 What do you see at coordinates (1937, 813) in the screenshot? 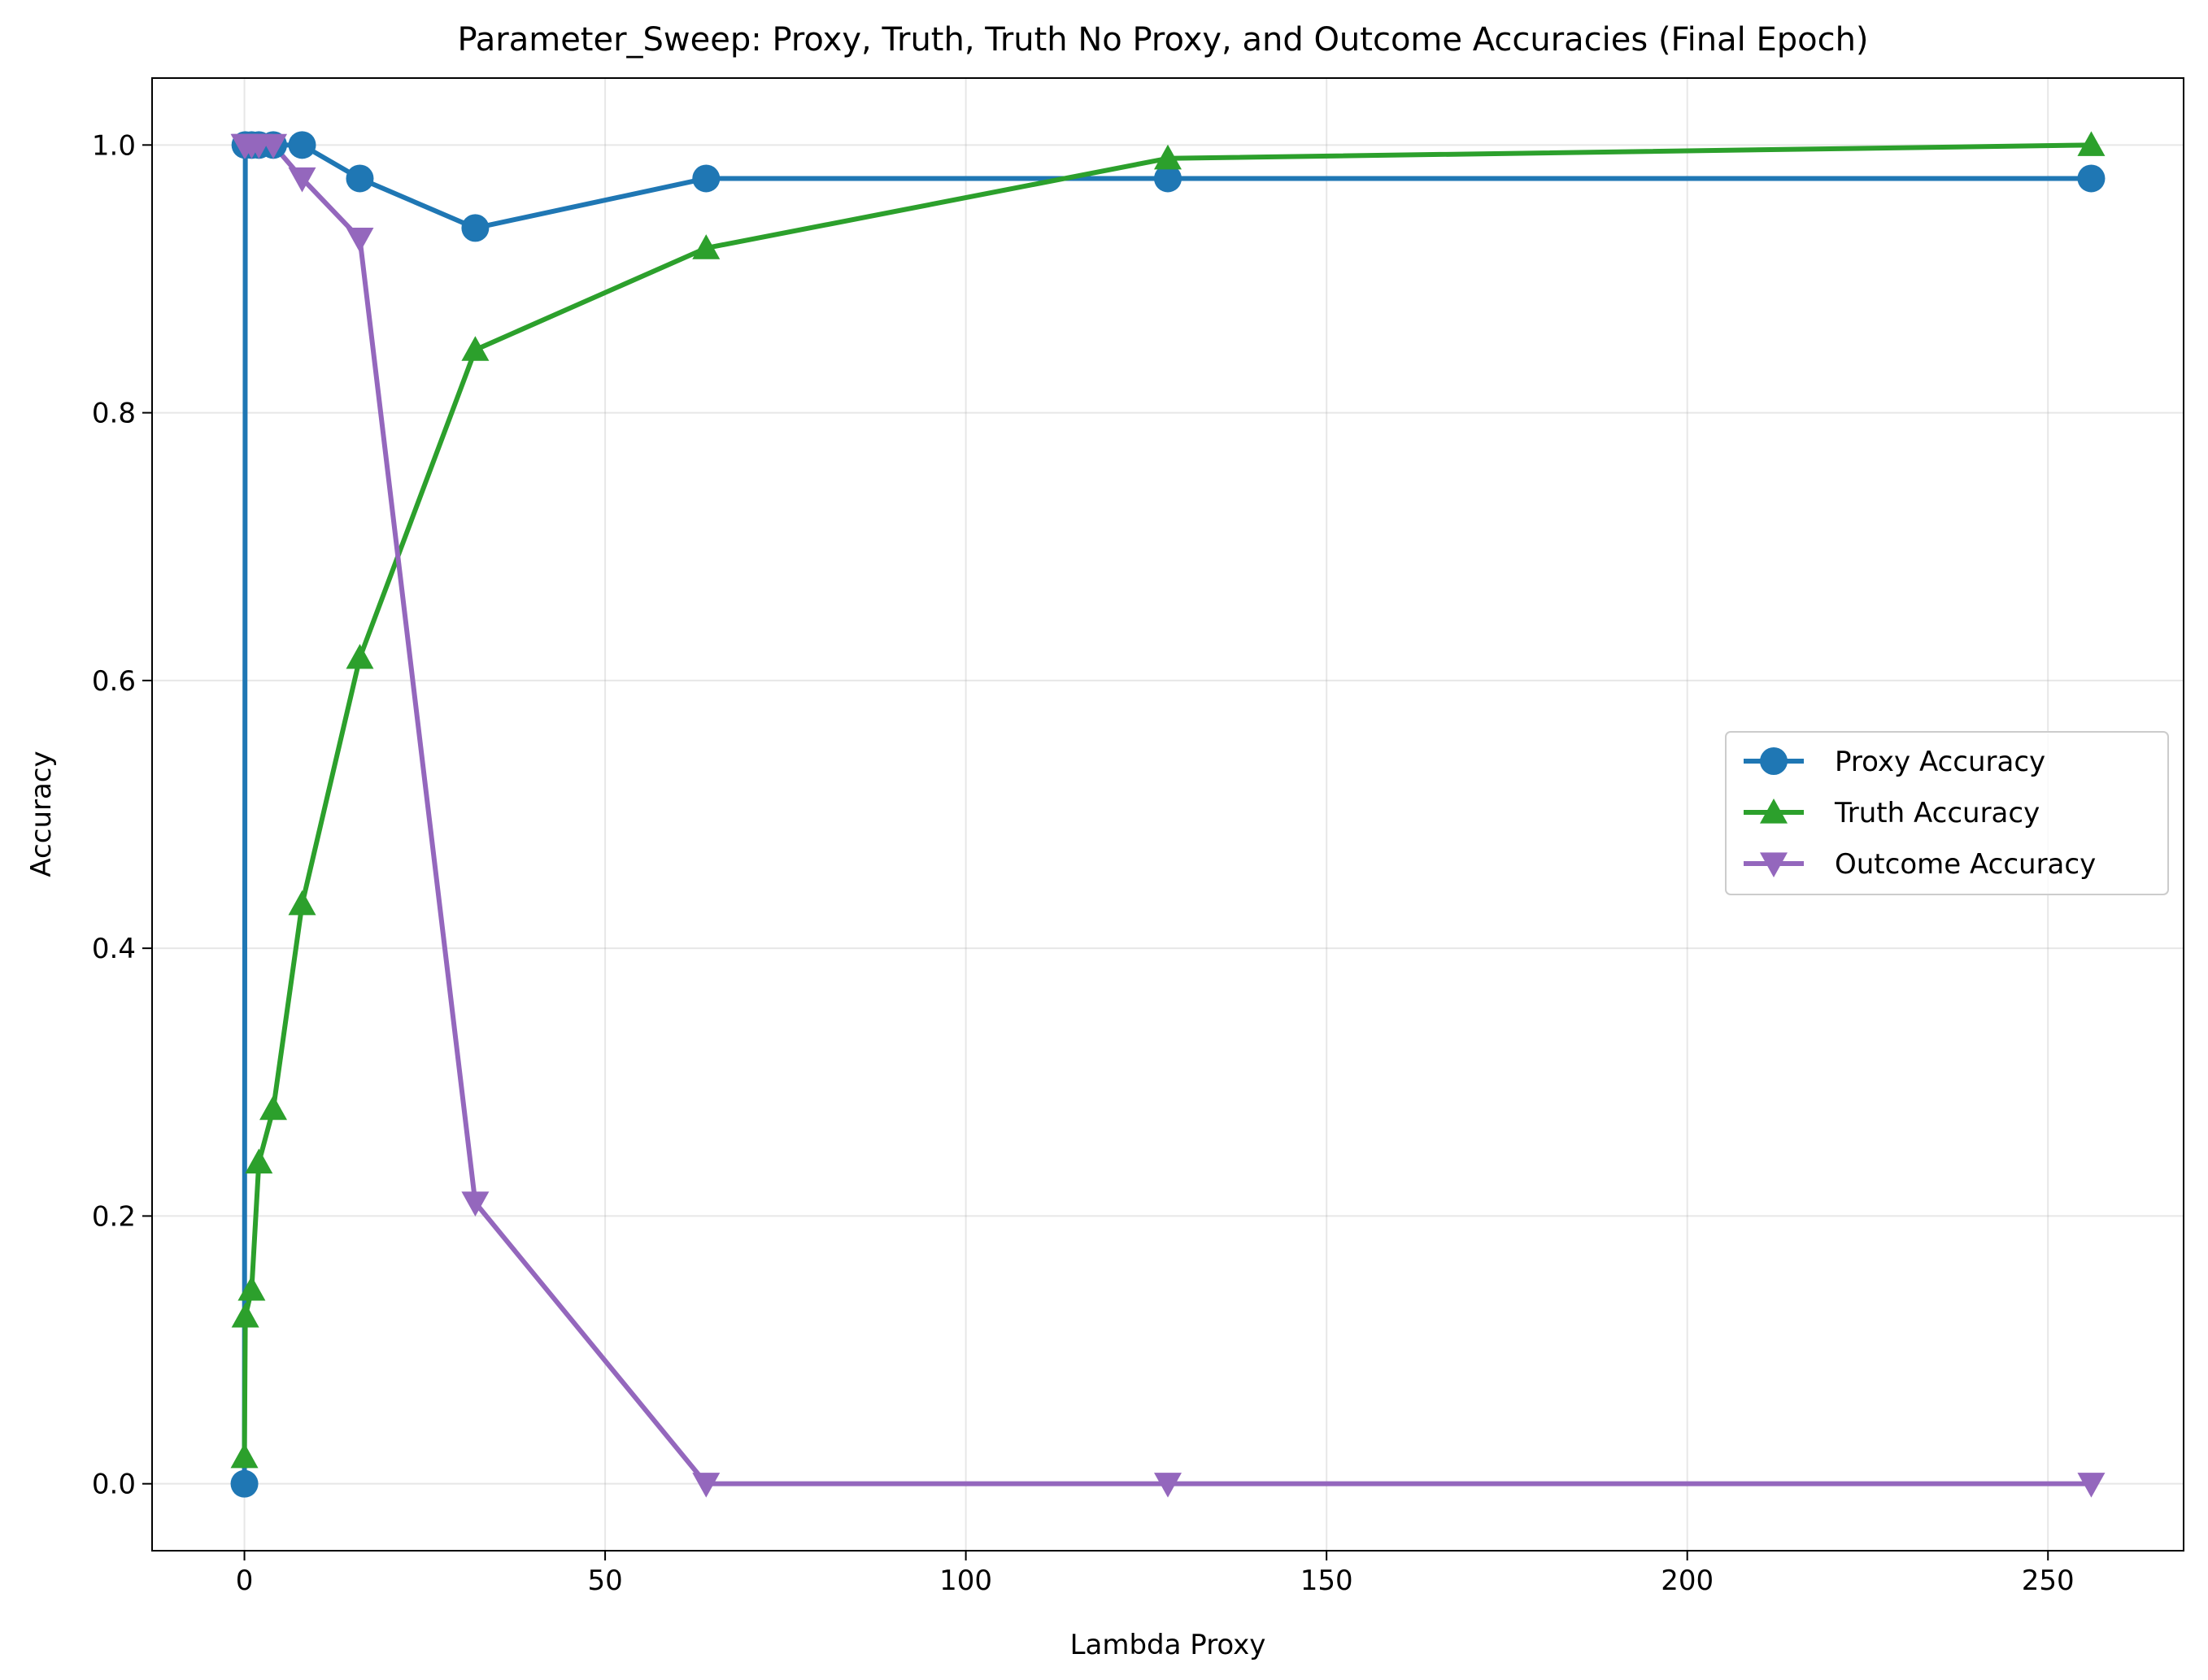
I see `legend-label-1: Truth Accuracy` at bounding box center [1937, 813].